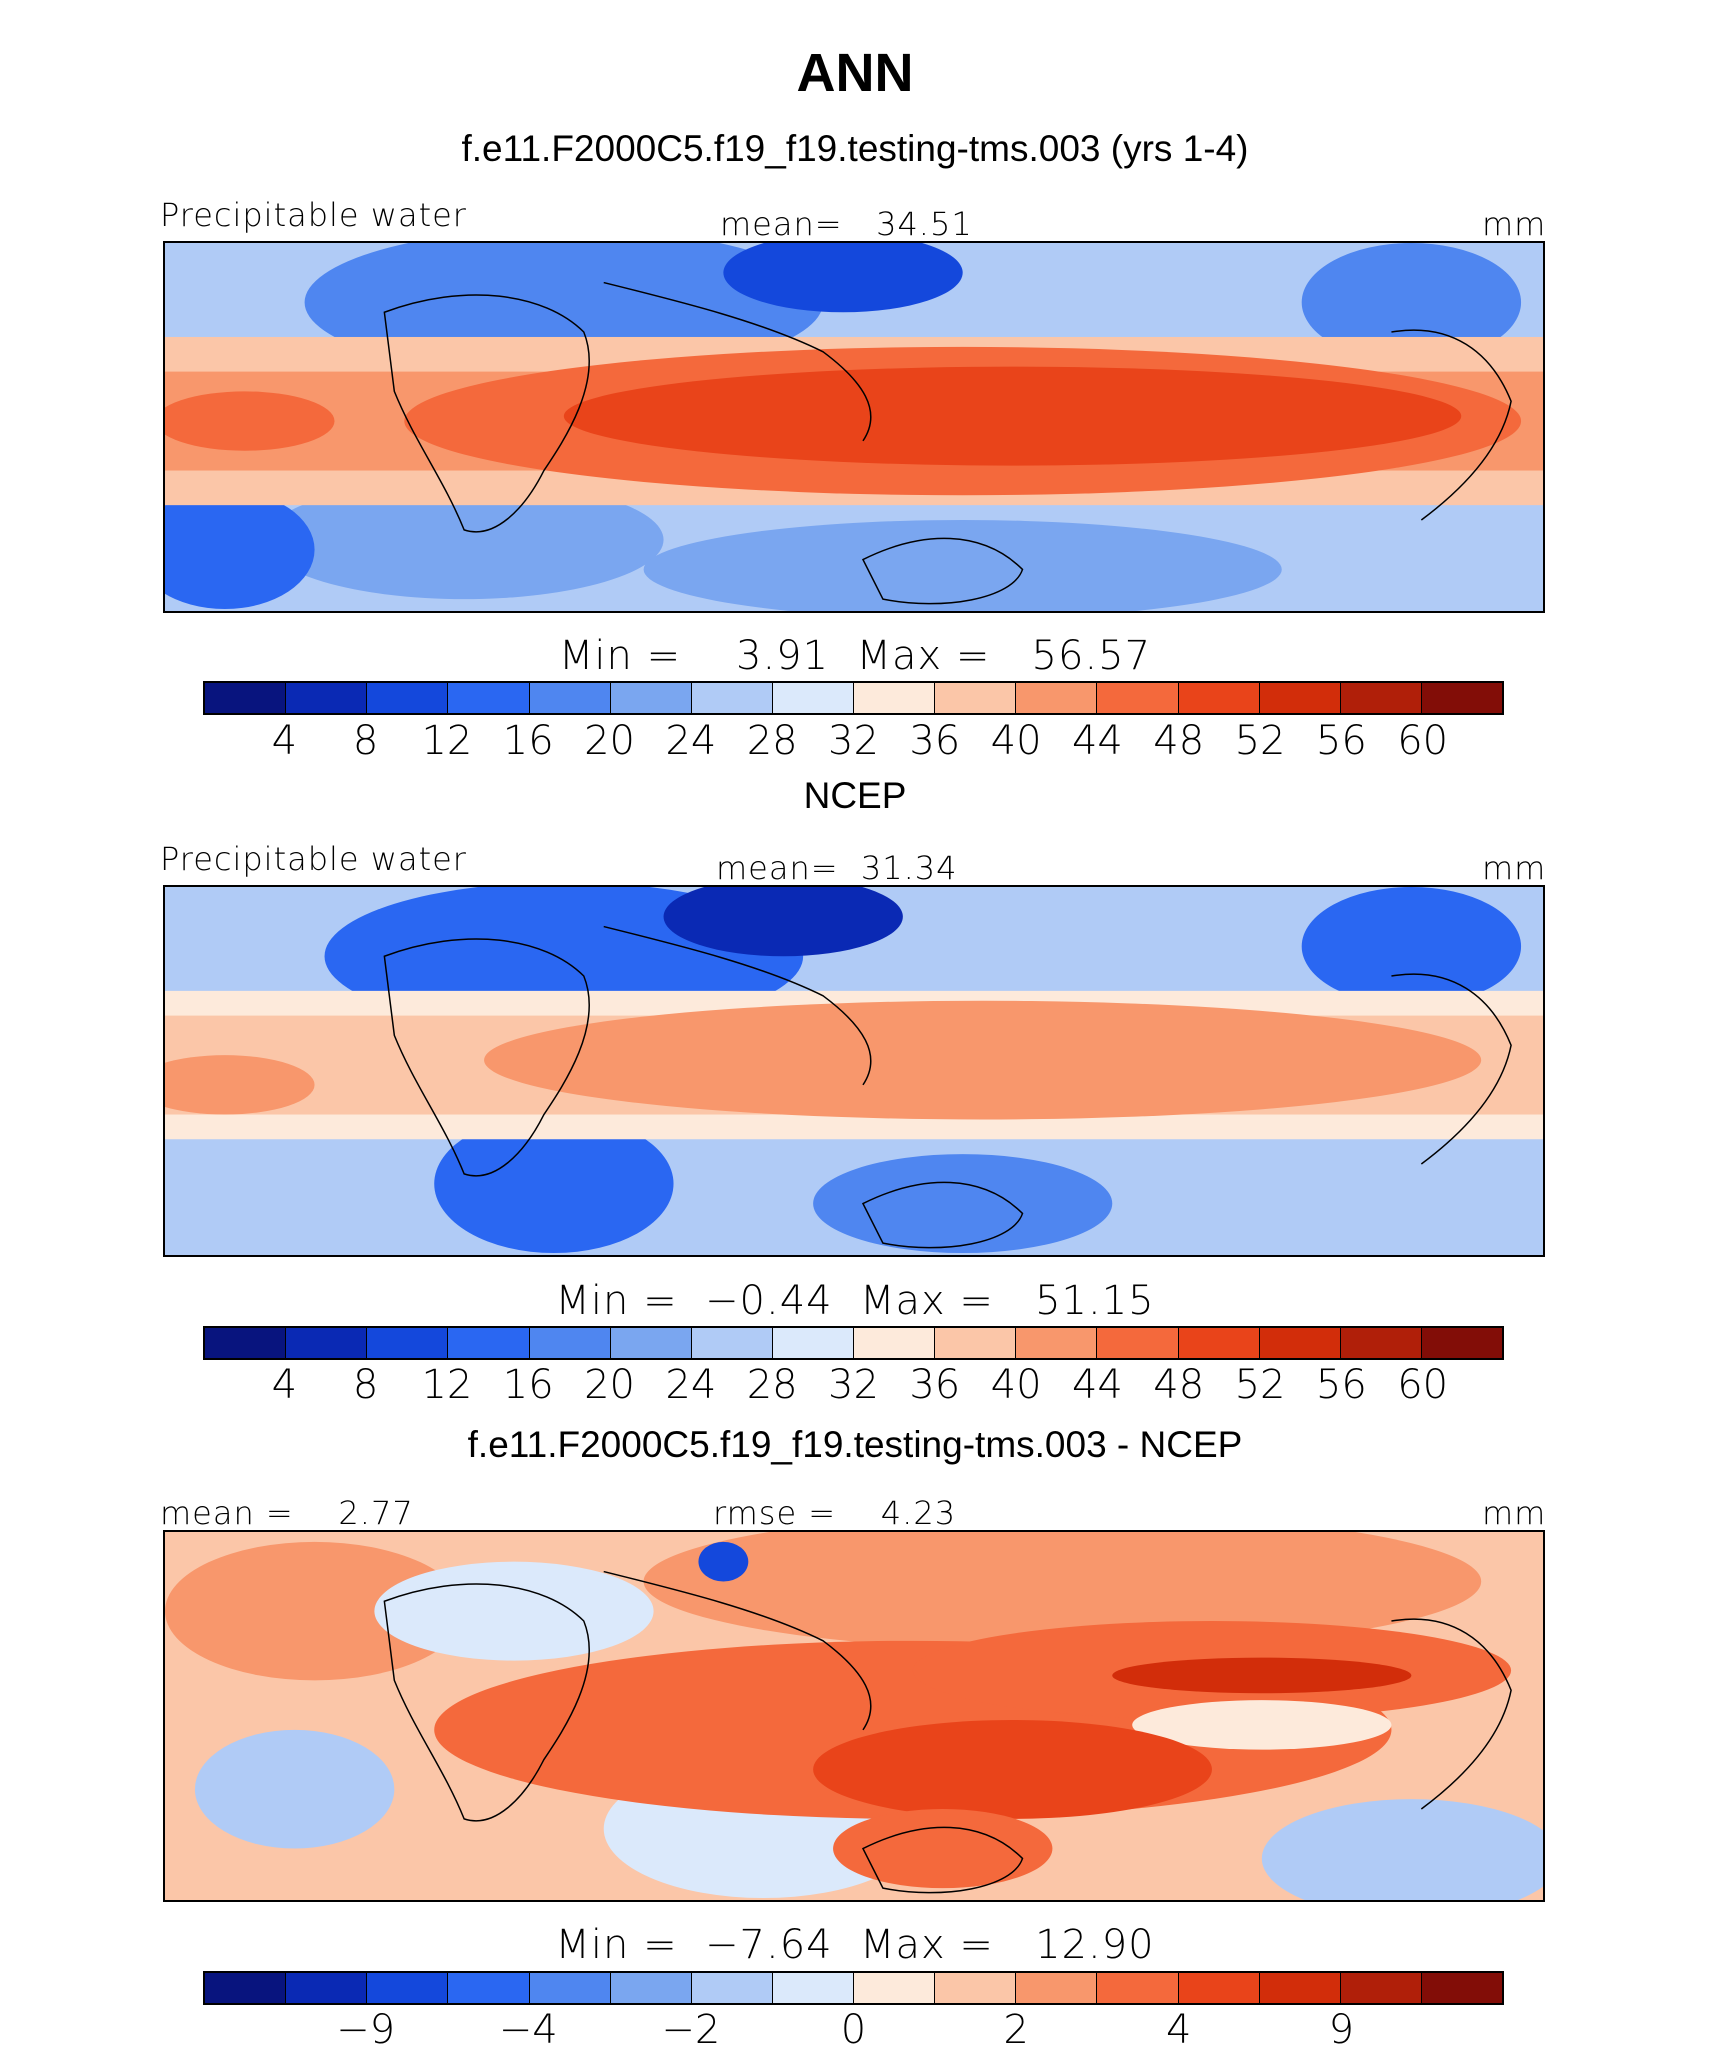 This screenshot has height=2067, width=1710. Describe the element at coordinates (528, 2030) in the screenshot. I see `colorbar-tick-label: −4` at that location.